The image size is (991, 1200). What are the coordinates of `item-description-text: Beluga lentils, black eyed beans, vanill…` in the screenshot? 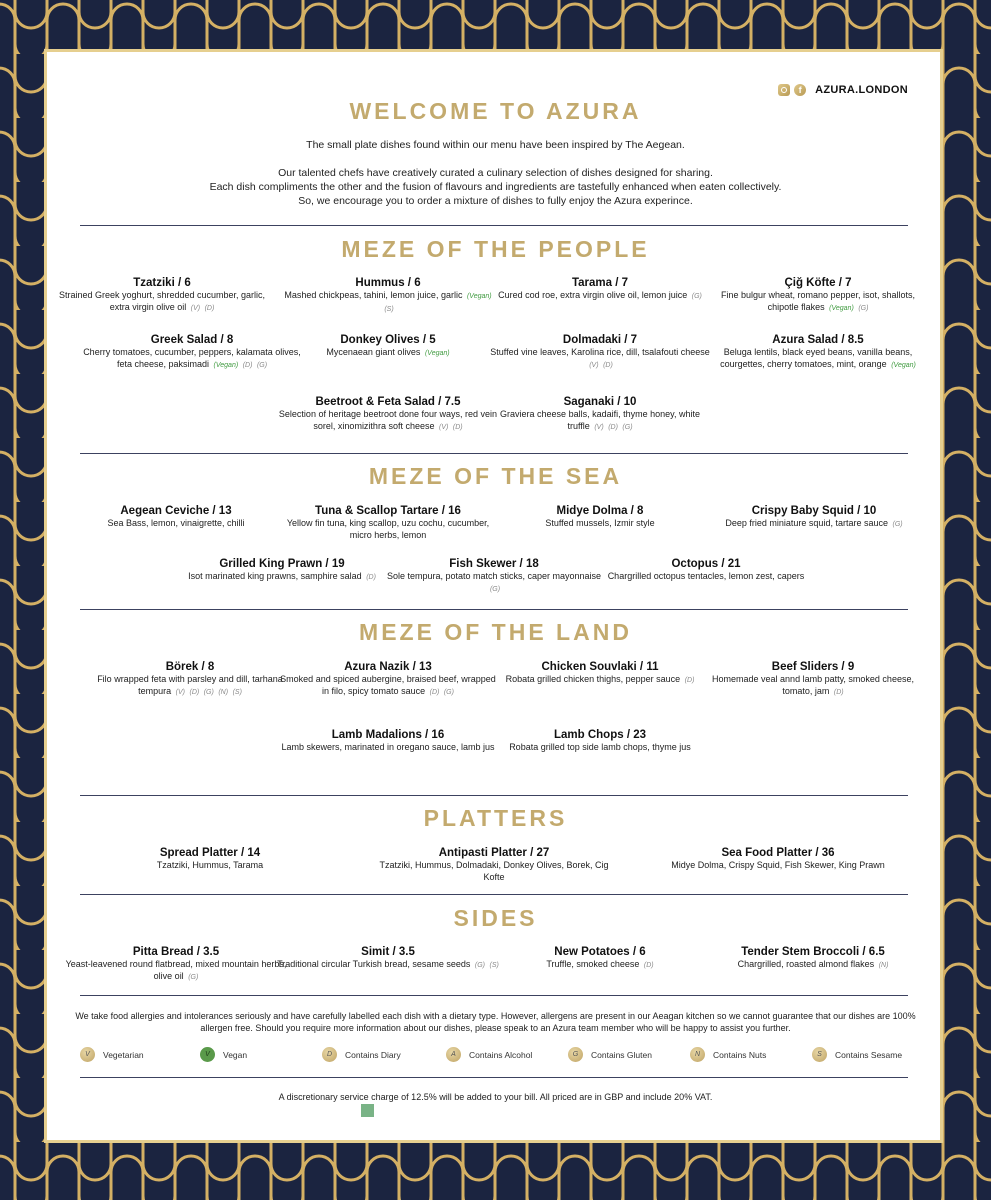 It's located at (816, 358).